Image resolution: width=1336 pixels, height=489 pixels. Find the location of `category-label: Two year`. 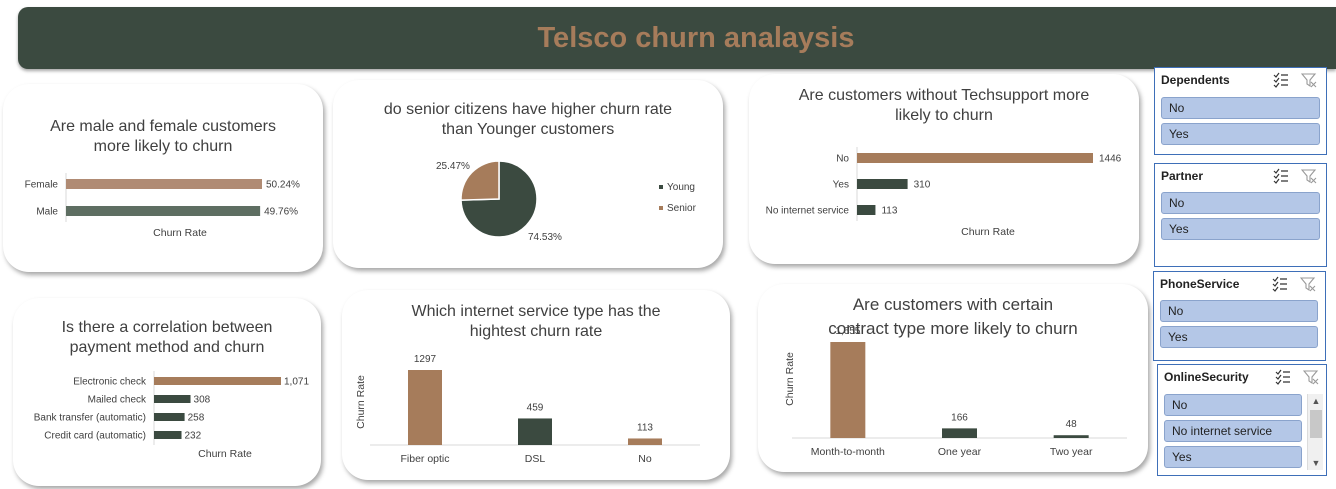

category-label: Two year is located at coordinates (1071, 452).